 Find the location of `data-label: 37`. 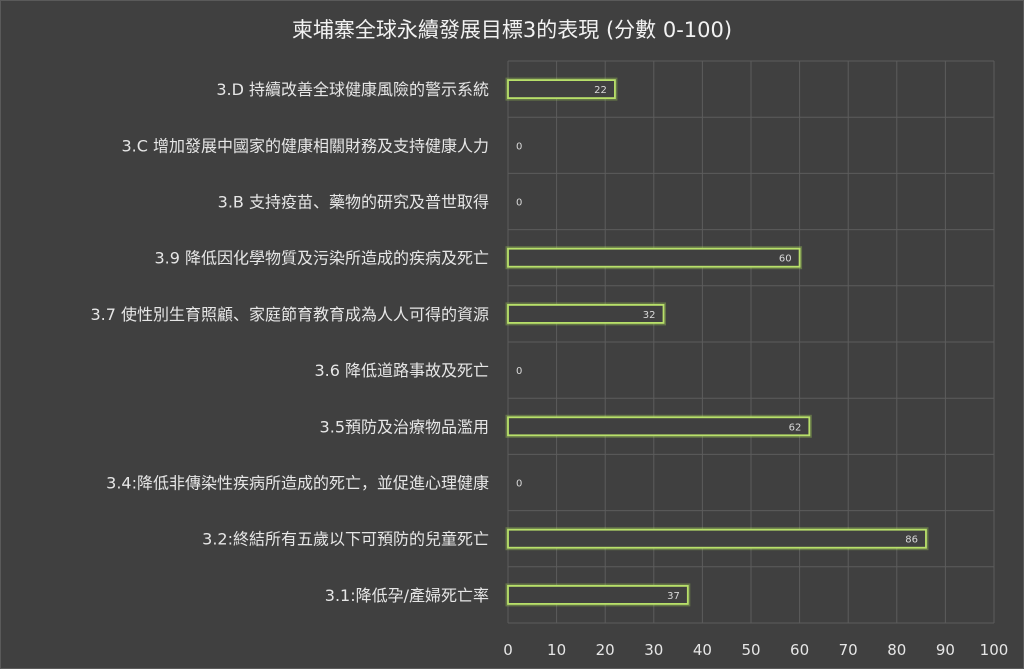

data-label: 37 is located at coordinates (673, 596).